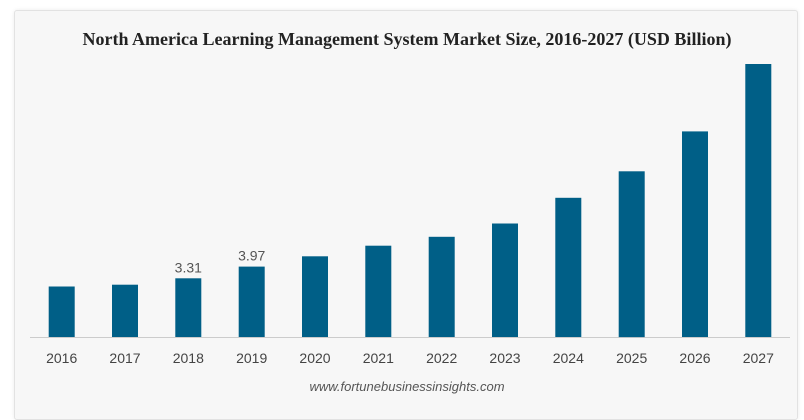 The image size is (804, 420). Describe the element at coordinates (188, 267) in the screenshot. I see `data-label-2018: 3.31` at that location.